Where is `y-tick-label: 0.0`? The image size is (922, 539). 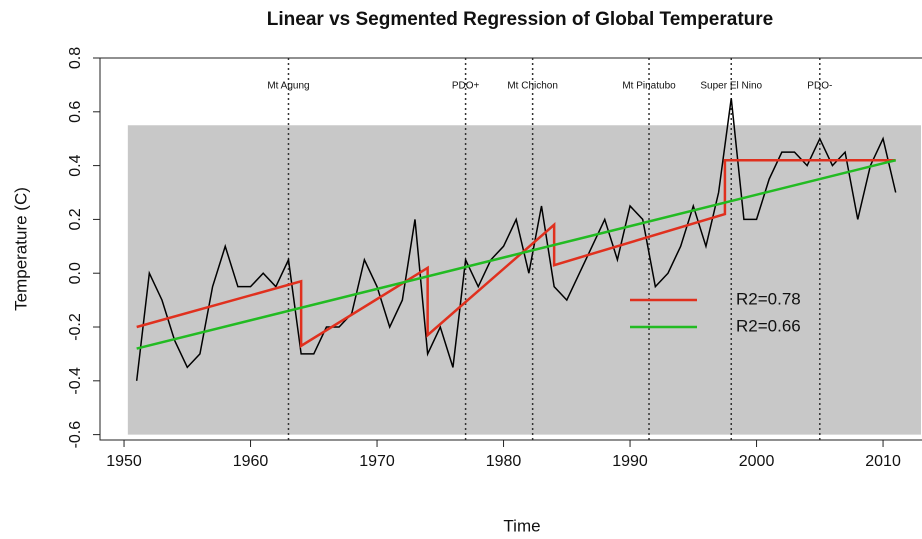 y-tick-label: 0.0 is located at coordinates (75, 273).